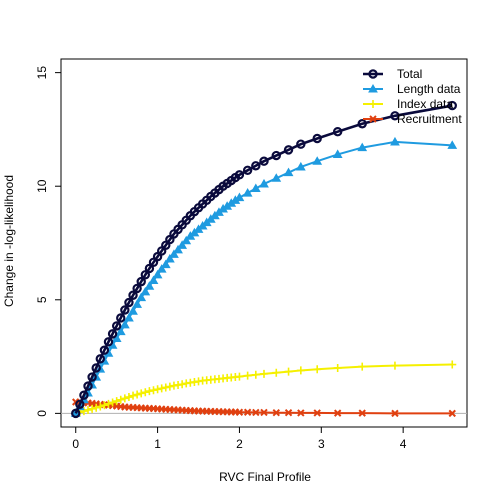  Describe the element at coordinates (42, 299) in the screenshot. I see `y-tick-label: 5` at that location.